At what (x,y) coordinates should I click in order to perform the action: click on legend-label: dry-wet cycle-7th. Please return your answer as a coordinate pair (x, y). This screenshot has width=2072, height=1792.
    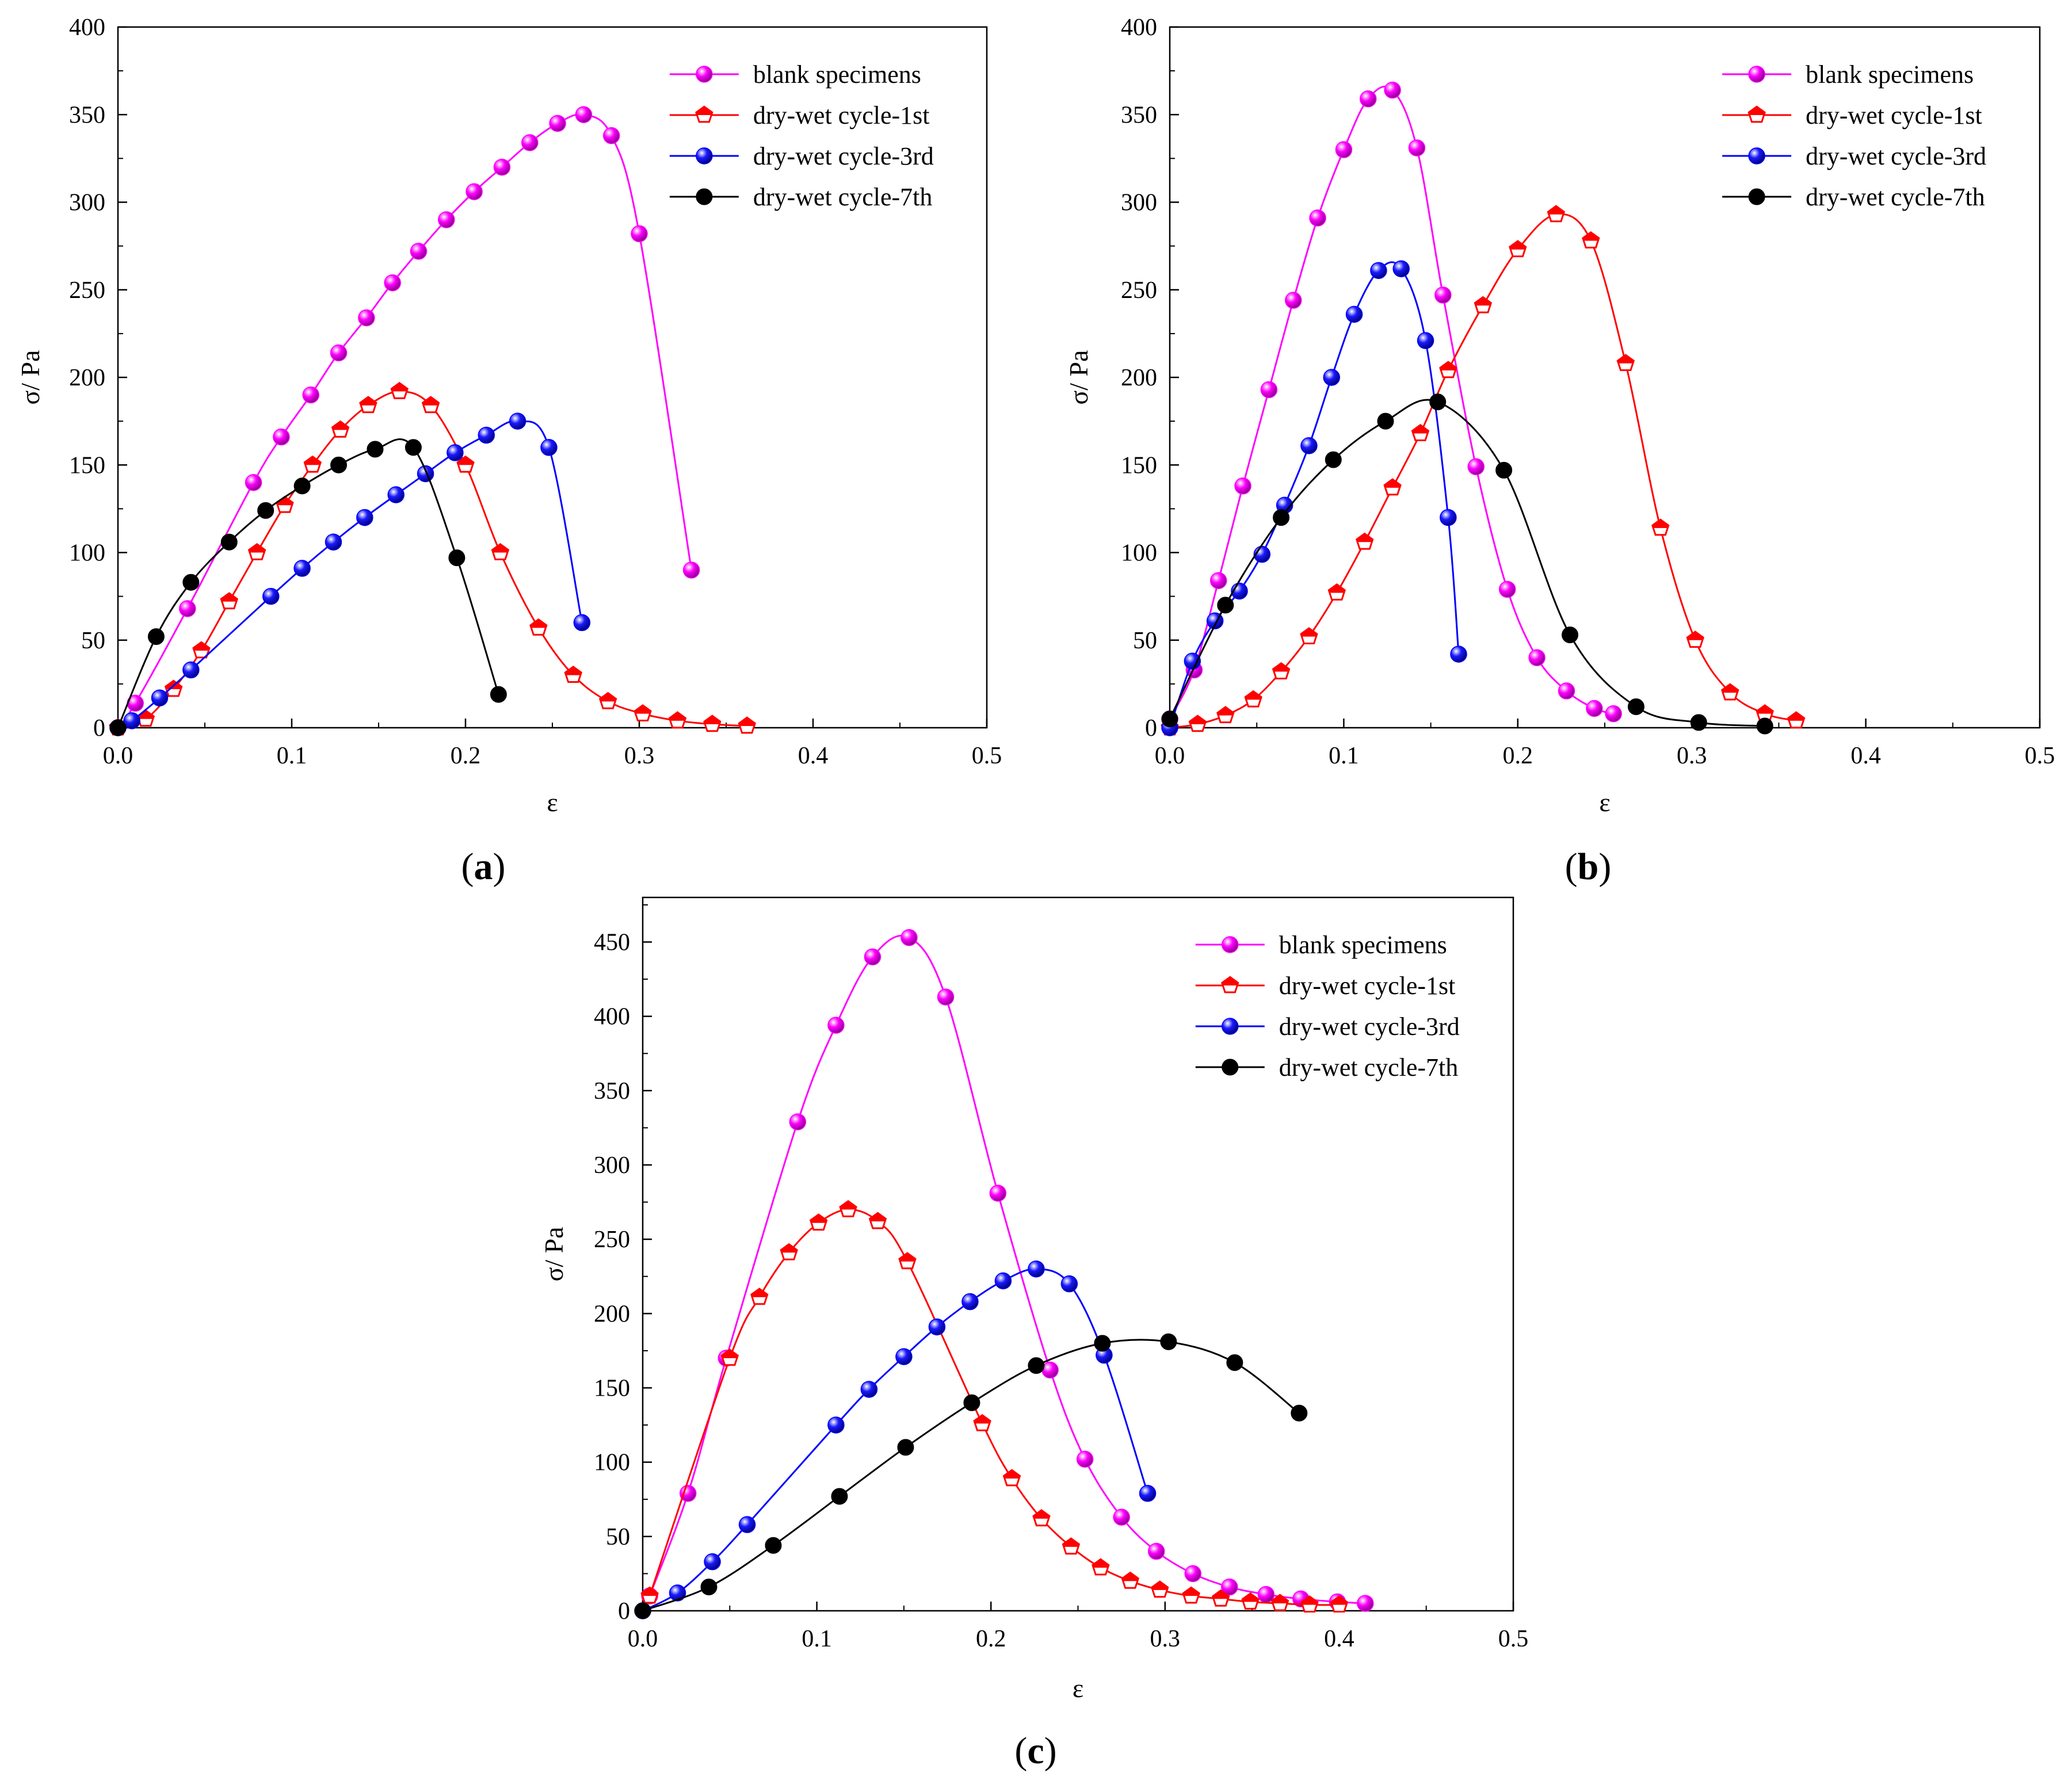
    Looking at the image, I should click on (1895, 197).